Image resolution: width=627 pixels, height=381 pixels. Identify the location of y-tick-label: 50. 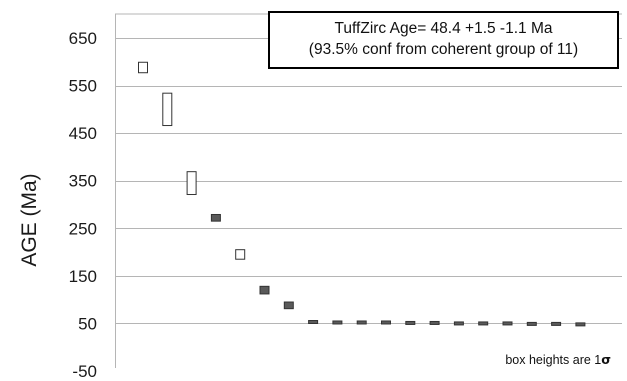
(87, 323).